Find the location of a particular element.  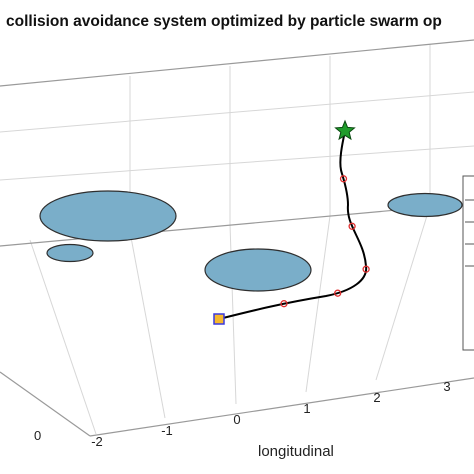

x-tick-label: 3 is located at coordinates (446, 386).